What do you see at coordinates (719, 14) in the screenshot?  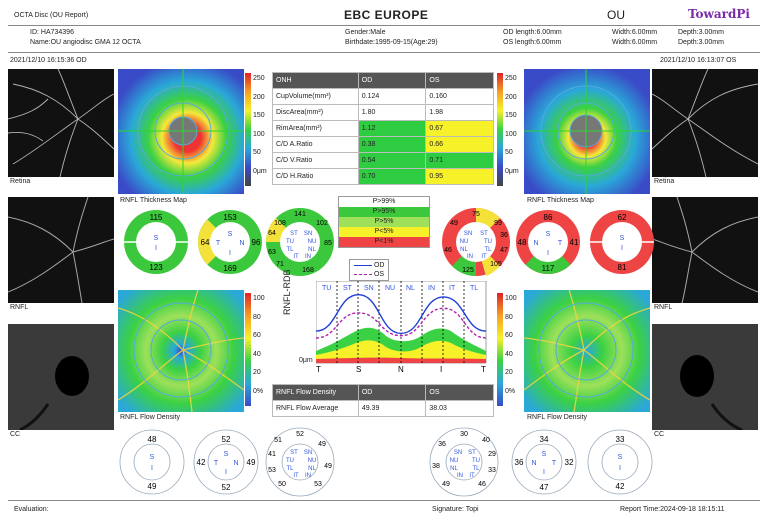 I see `brand-logo: TowardPi` at bounding box center [719, 14].